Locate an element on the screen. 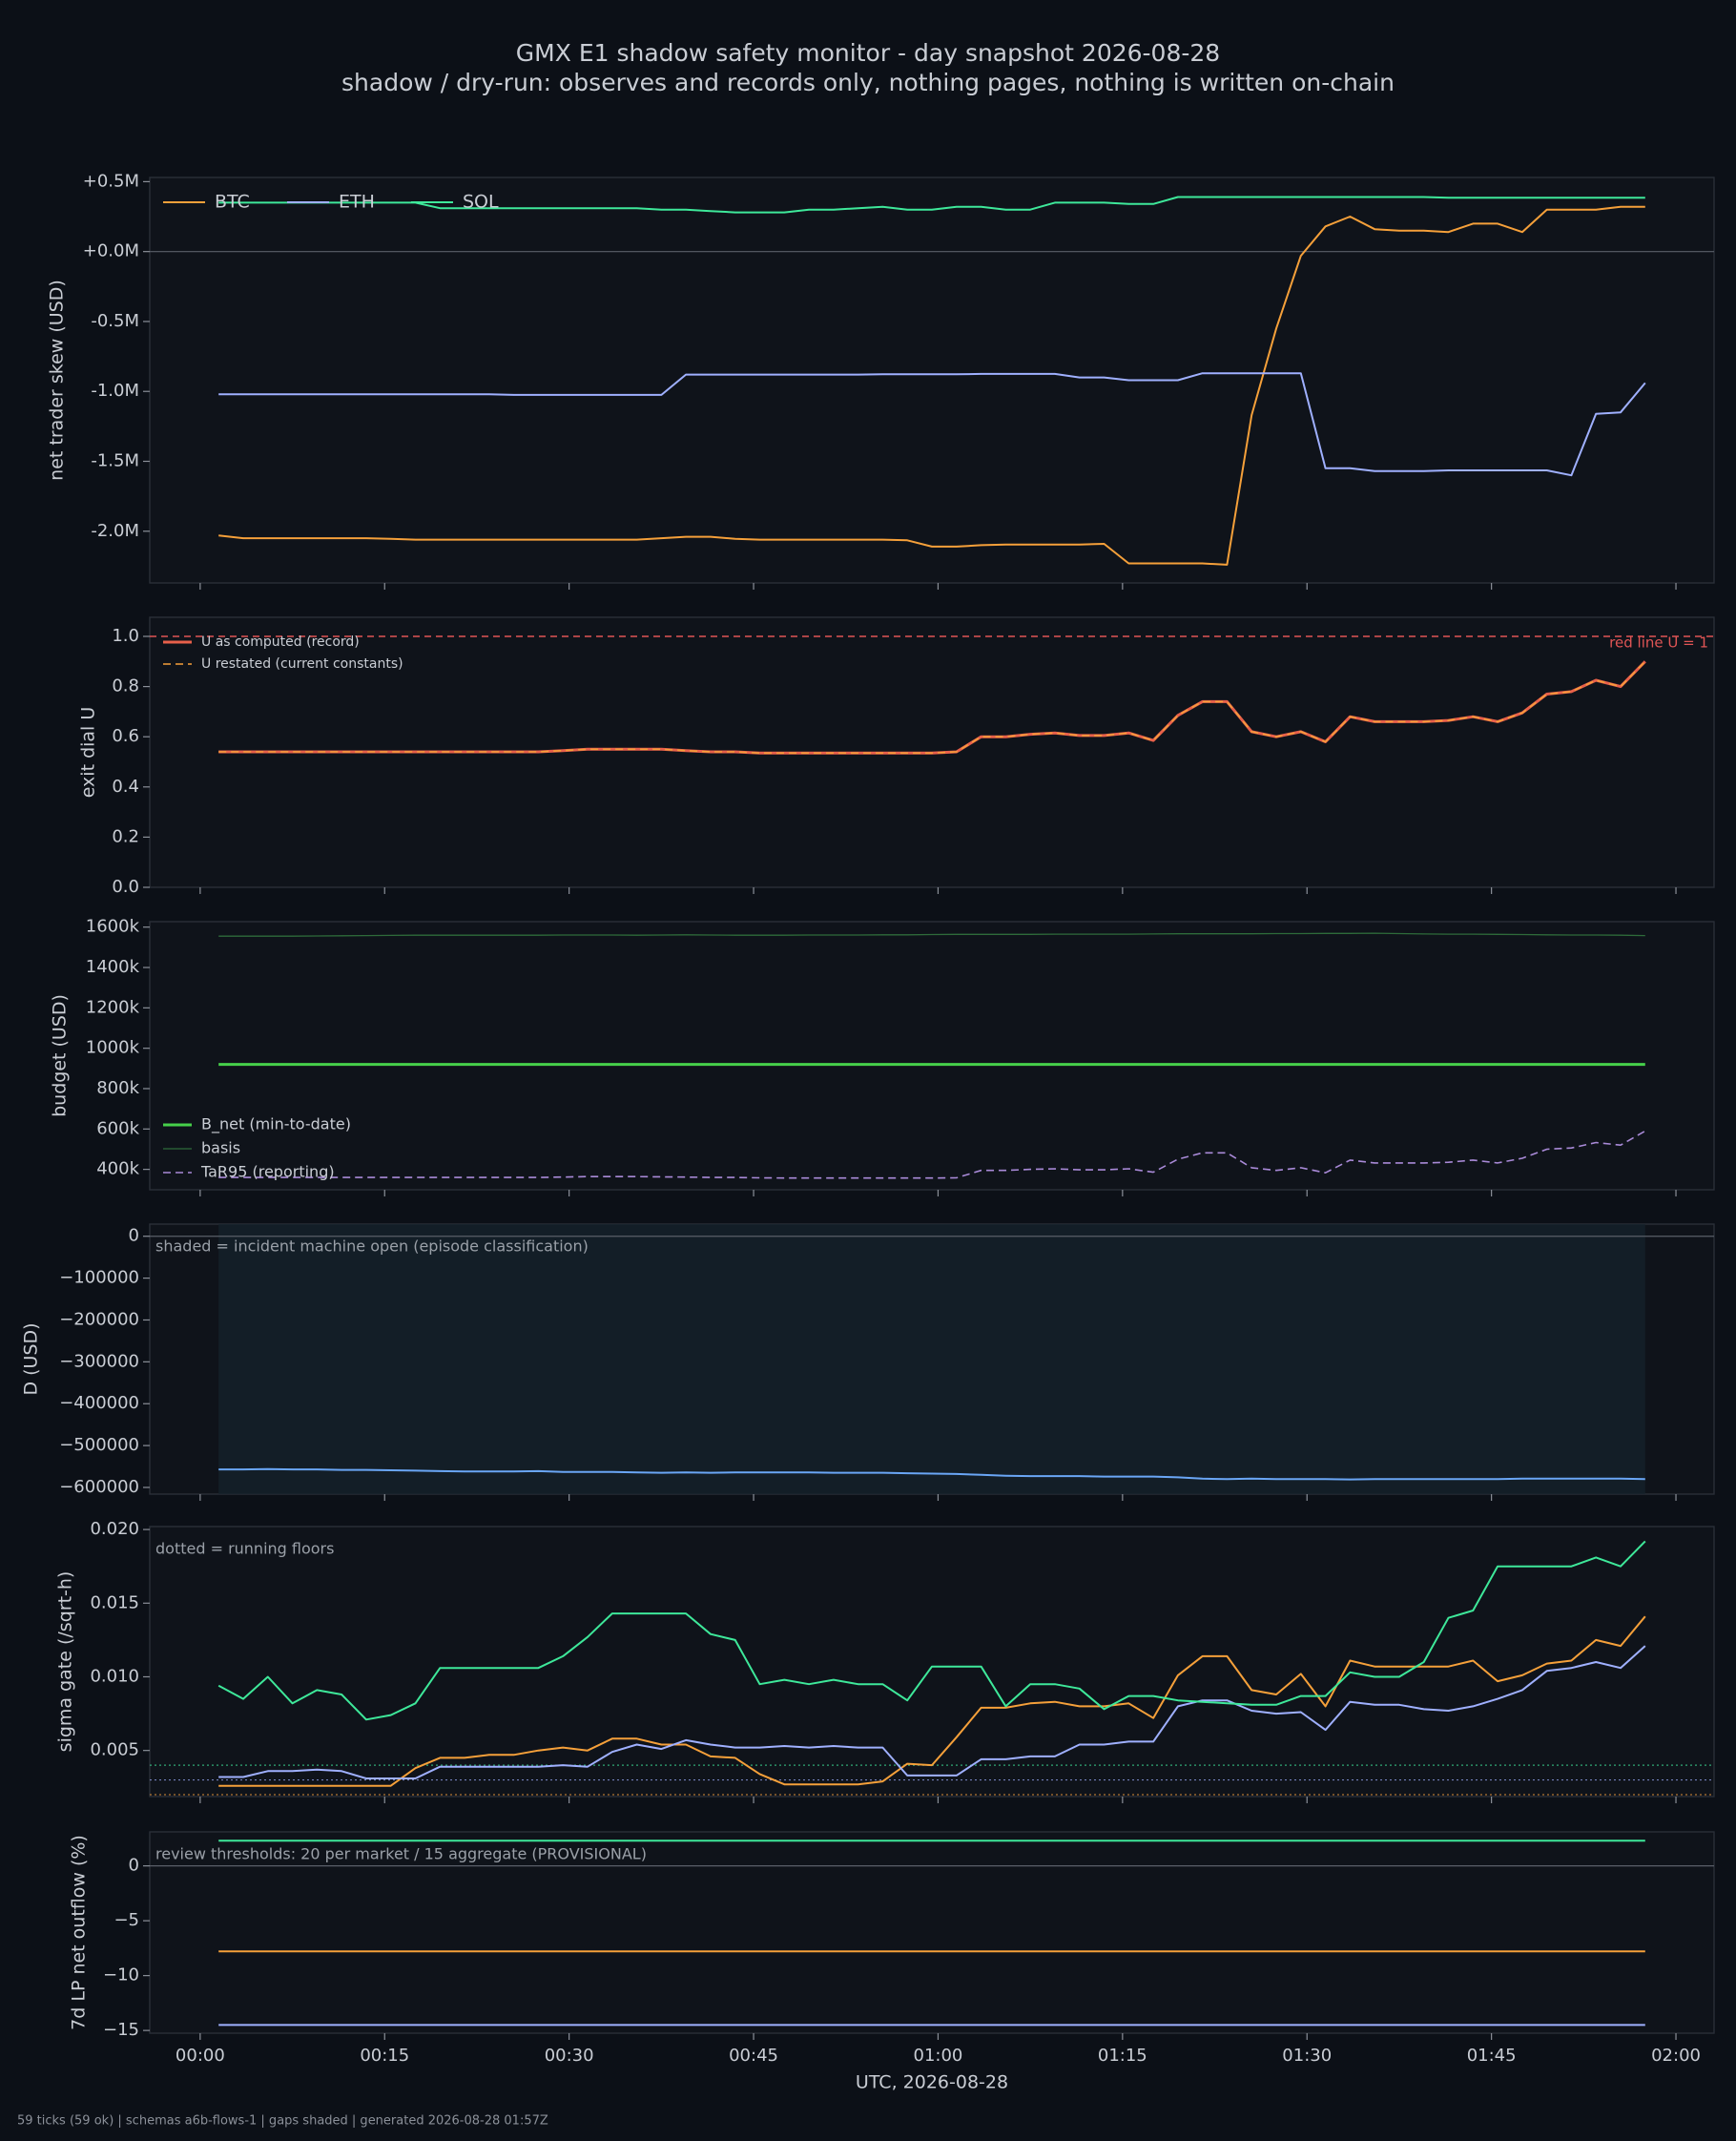  y-tick-label: −600000 is located at coordinates (99, 1487).